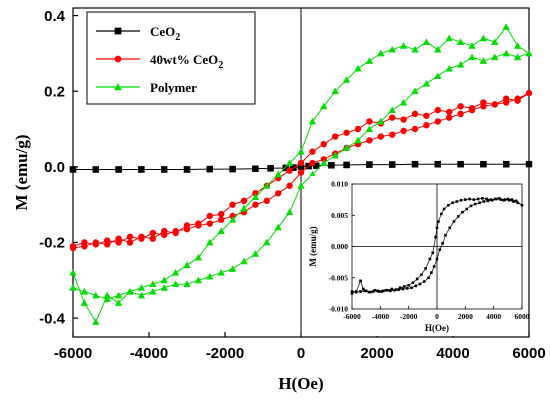 The image size is (550, 404). Describe the element at coordinates (339, 277) in the screenshot. I see `y-tick-label: -0.005` at that location.